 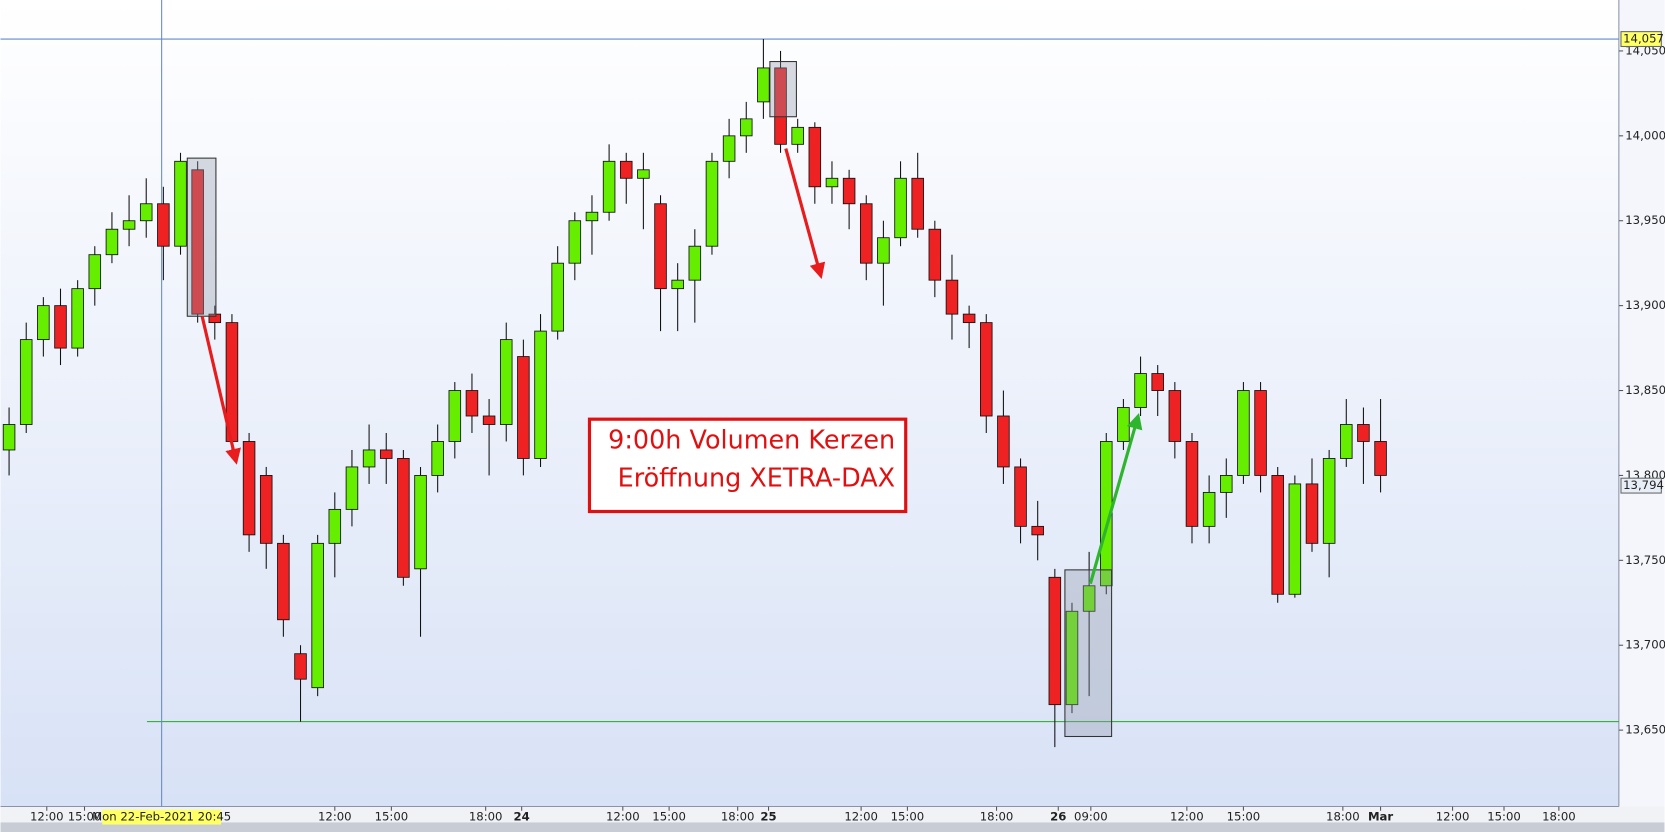 What do you see at coordinates (1643, 485) in the screenshot?
I see `price-label: 13,794` at bounding box center [1643, 485].